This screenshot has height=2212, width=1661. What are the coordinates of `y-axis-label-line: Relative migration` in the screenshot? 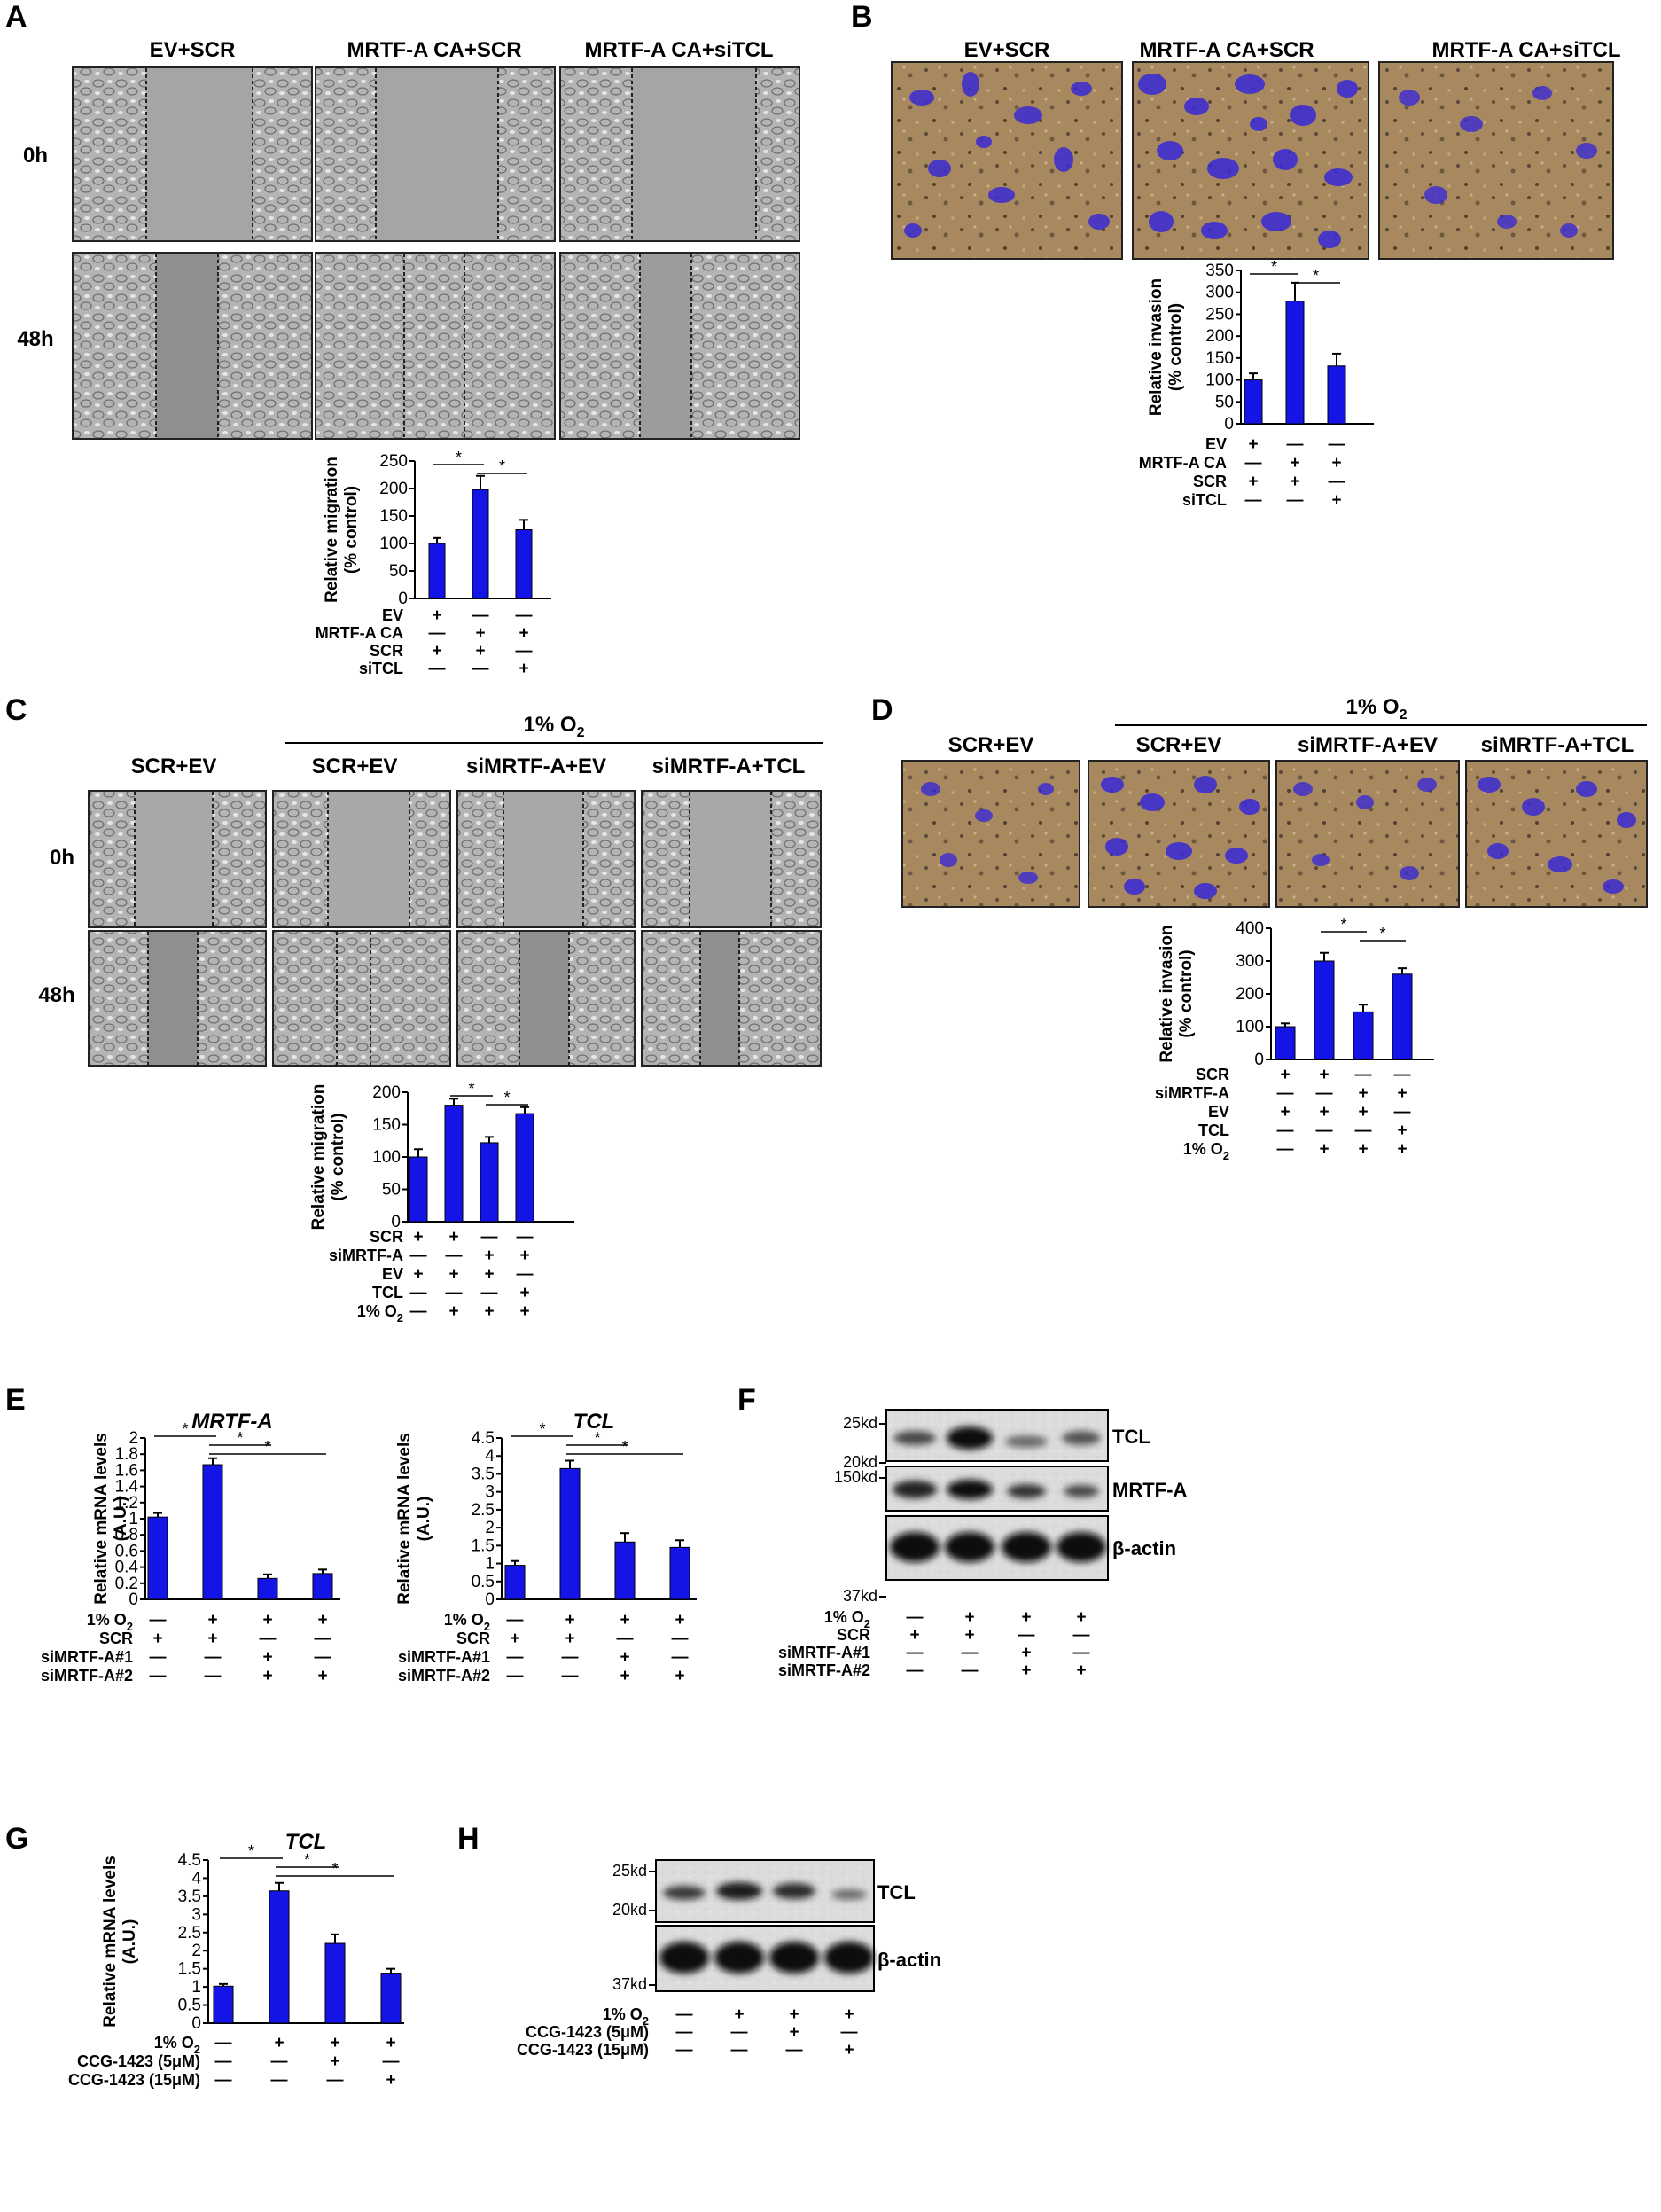 It's located at (319, 1157).